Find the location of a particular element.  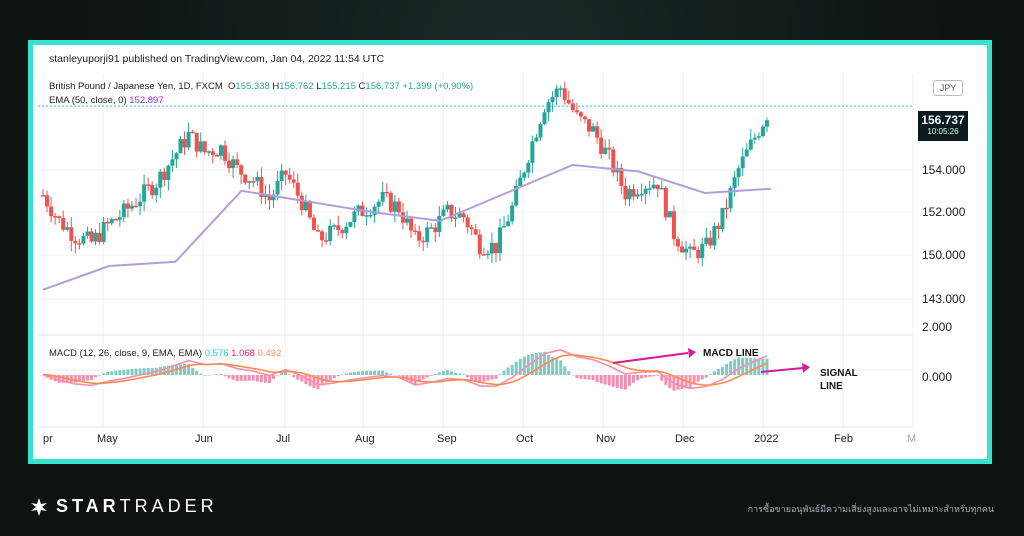

open-value: 155.338 is located at coordinates (252, 86).